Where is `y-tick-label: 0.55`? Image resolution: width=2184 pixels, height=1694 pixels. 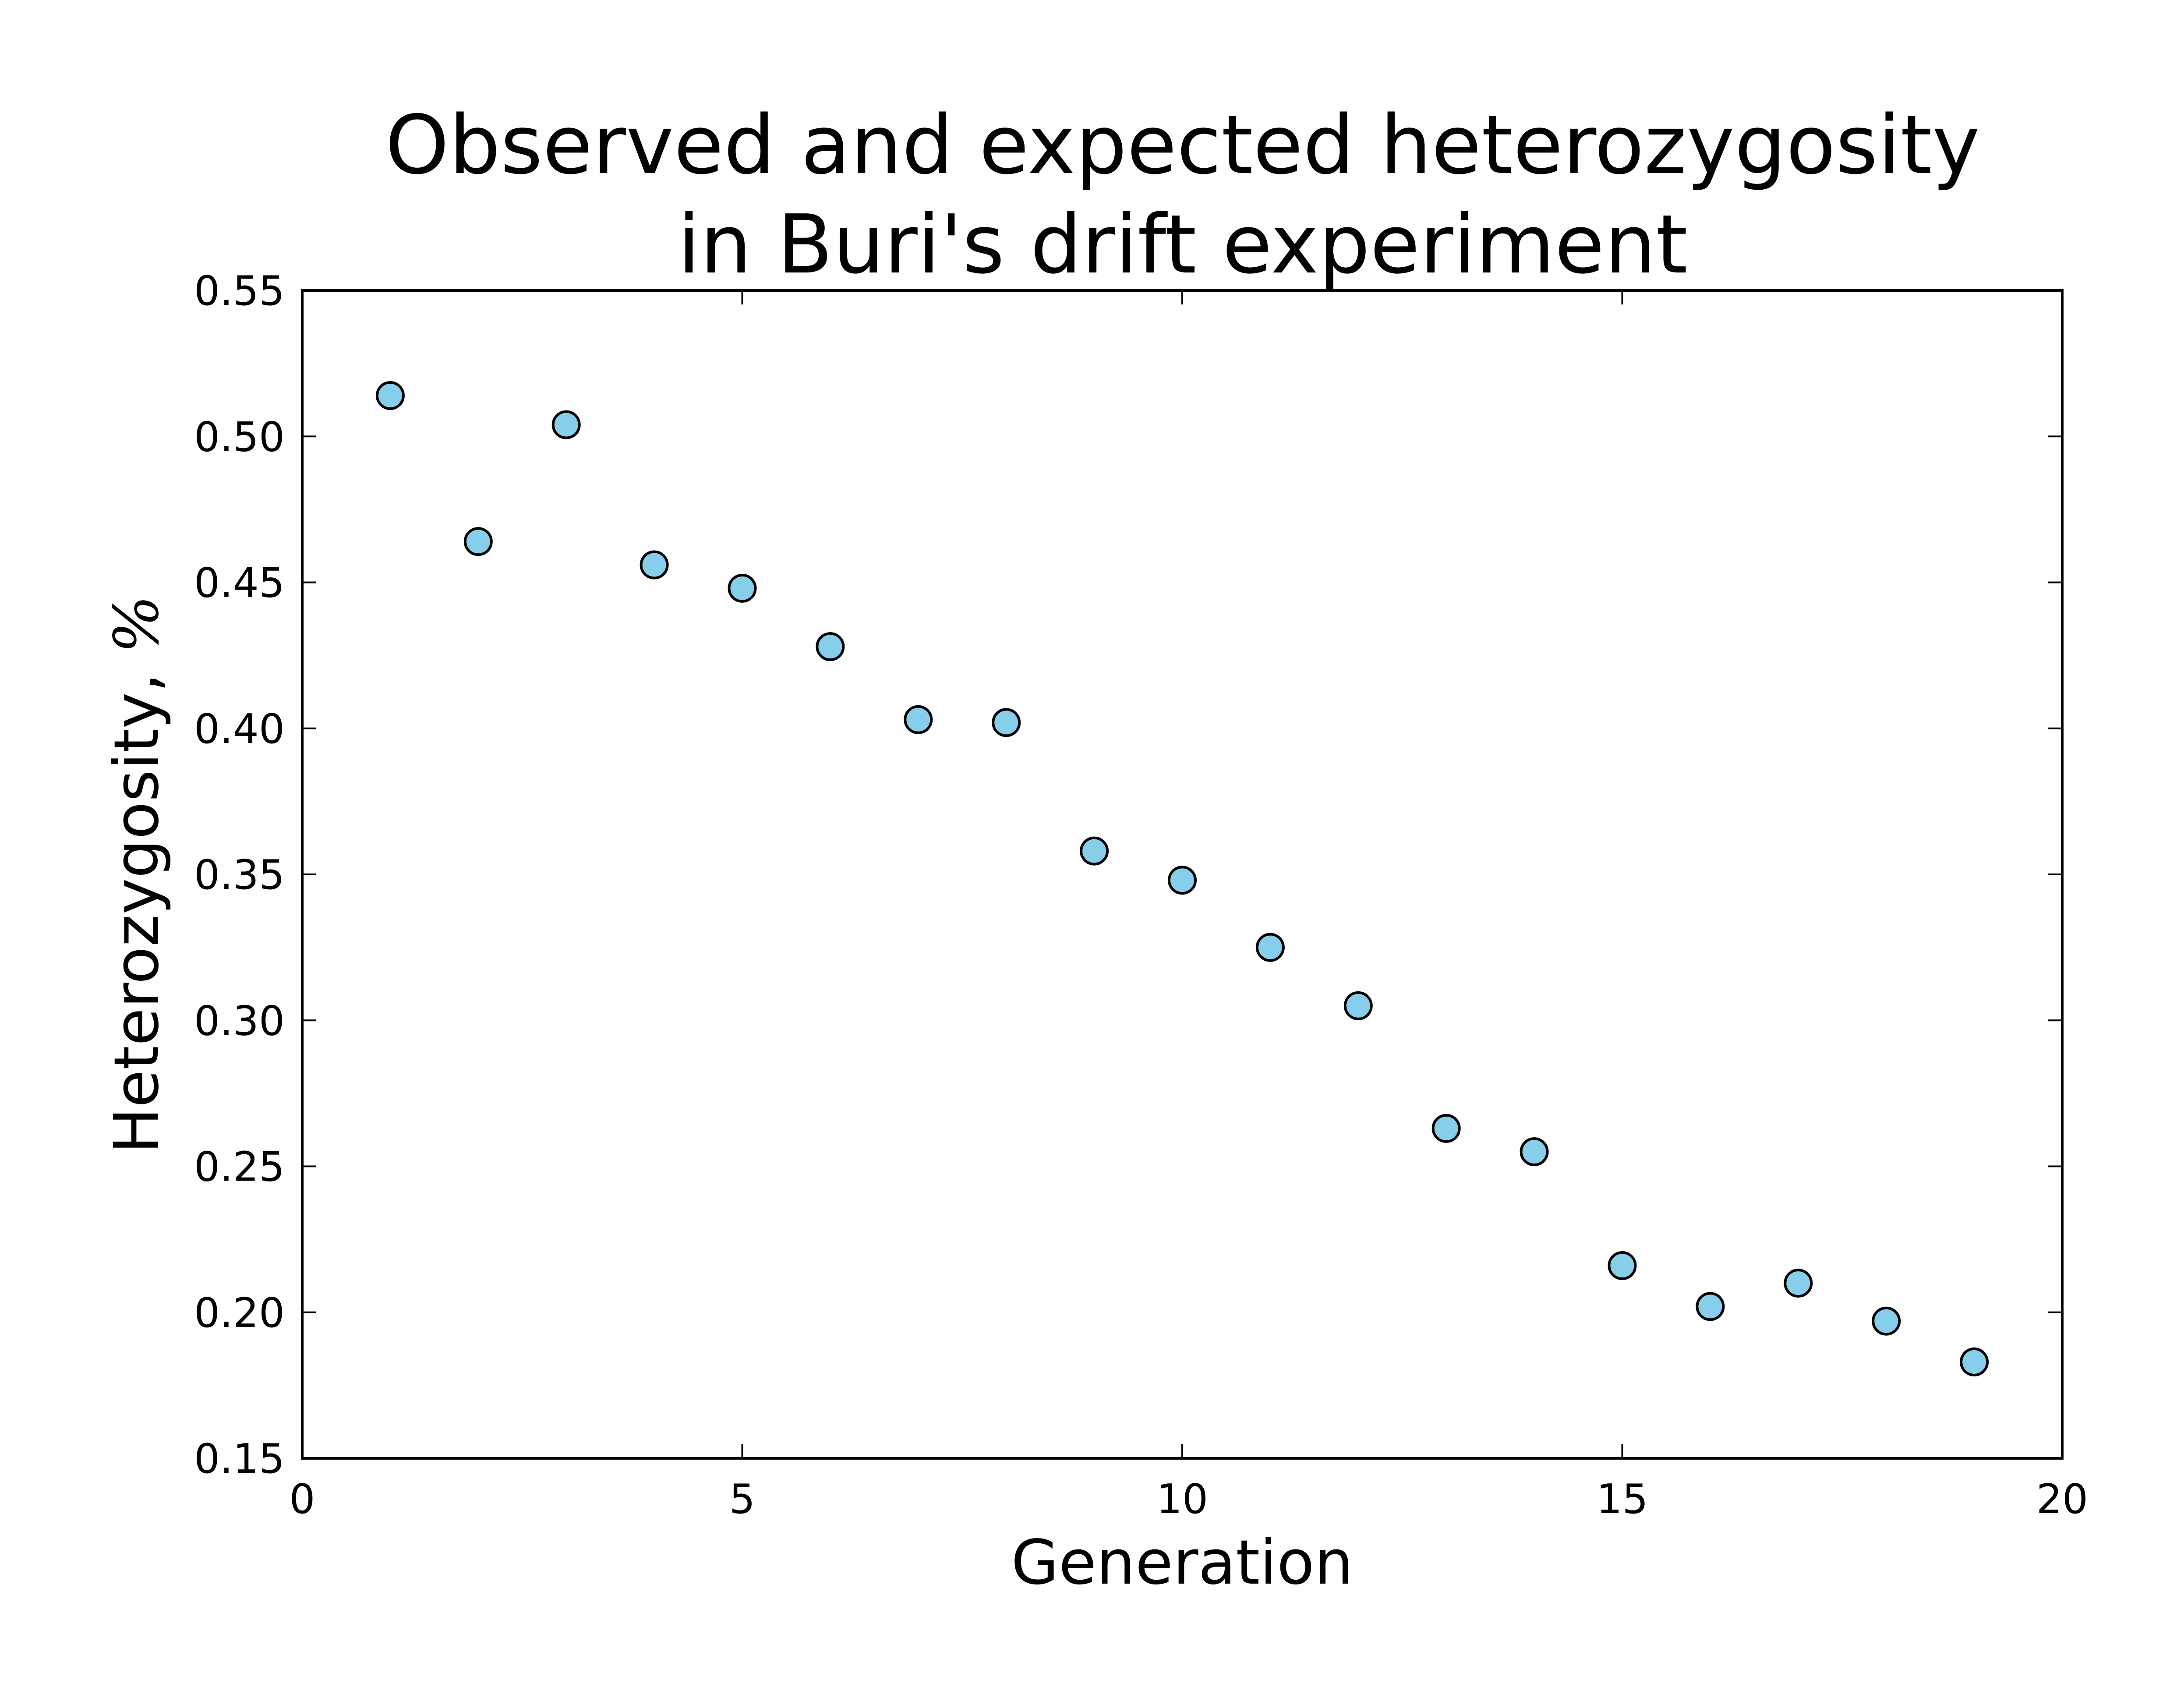
y-tick-label: 0.55 is located at coordinates (239, 291).